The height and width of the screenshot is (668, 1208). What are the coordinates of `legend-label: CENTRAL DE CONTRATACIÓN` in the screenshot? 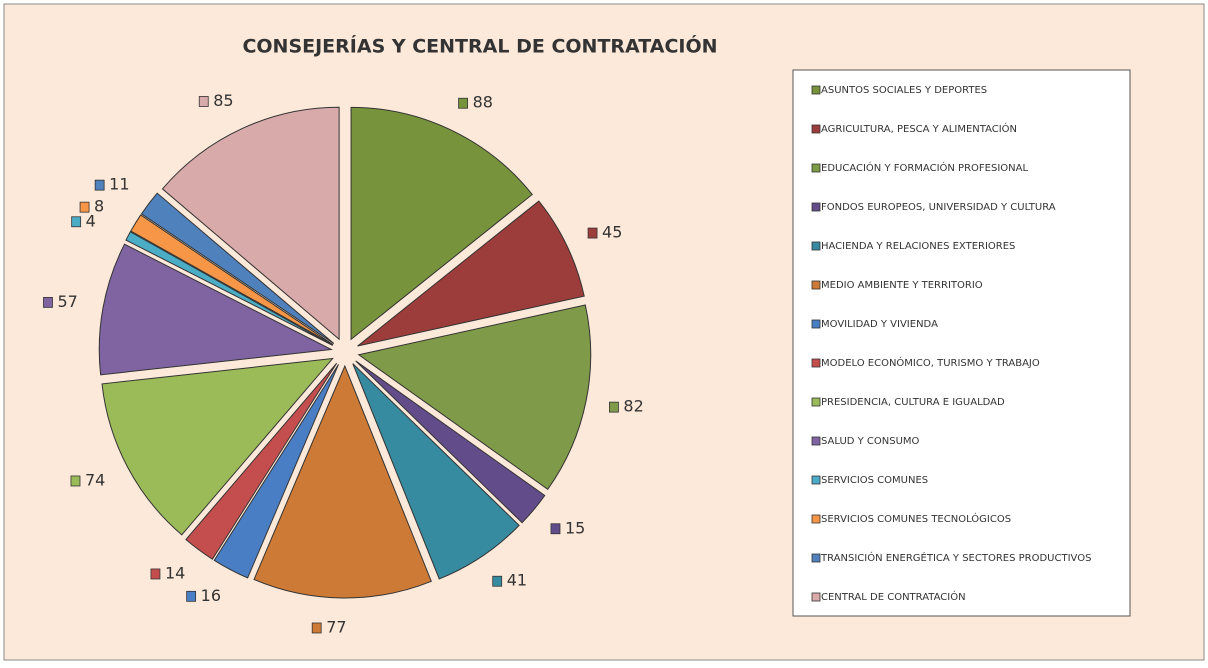 It's located at (893, 596).